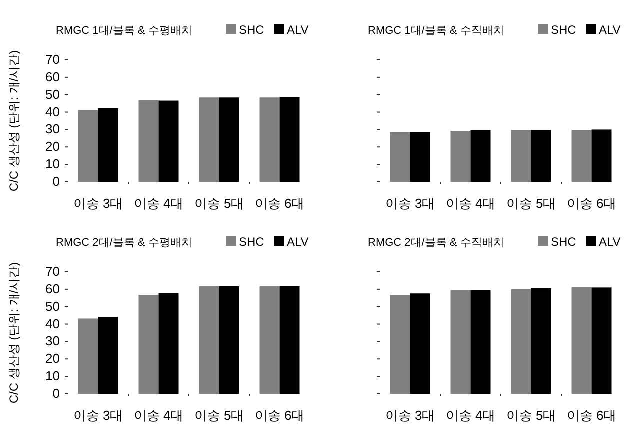 Image resolution: width=624 pixels, height=424 pixels. What do you see at coordinates (124, 243) in the screenshot?
I see `chart-title: RMGC 2대/블록 & 수평배치` at bounding box center [124, 243].